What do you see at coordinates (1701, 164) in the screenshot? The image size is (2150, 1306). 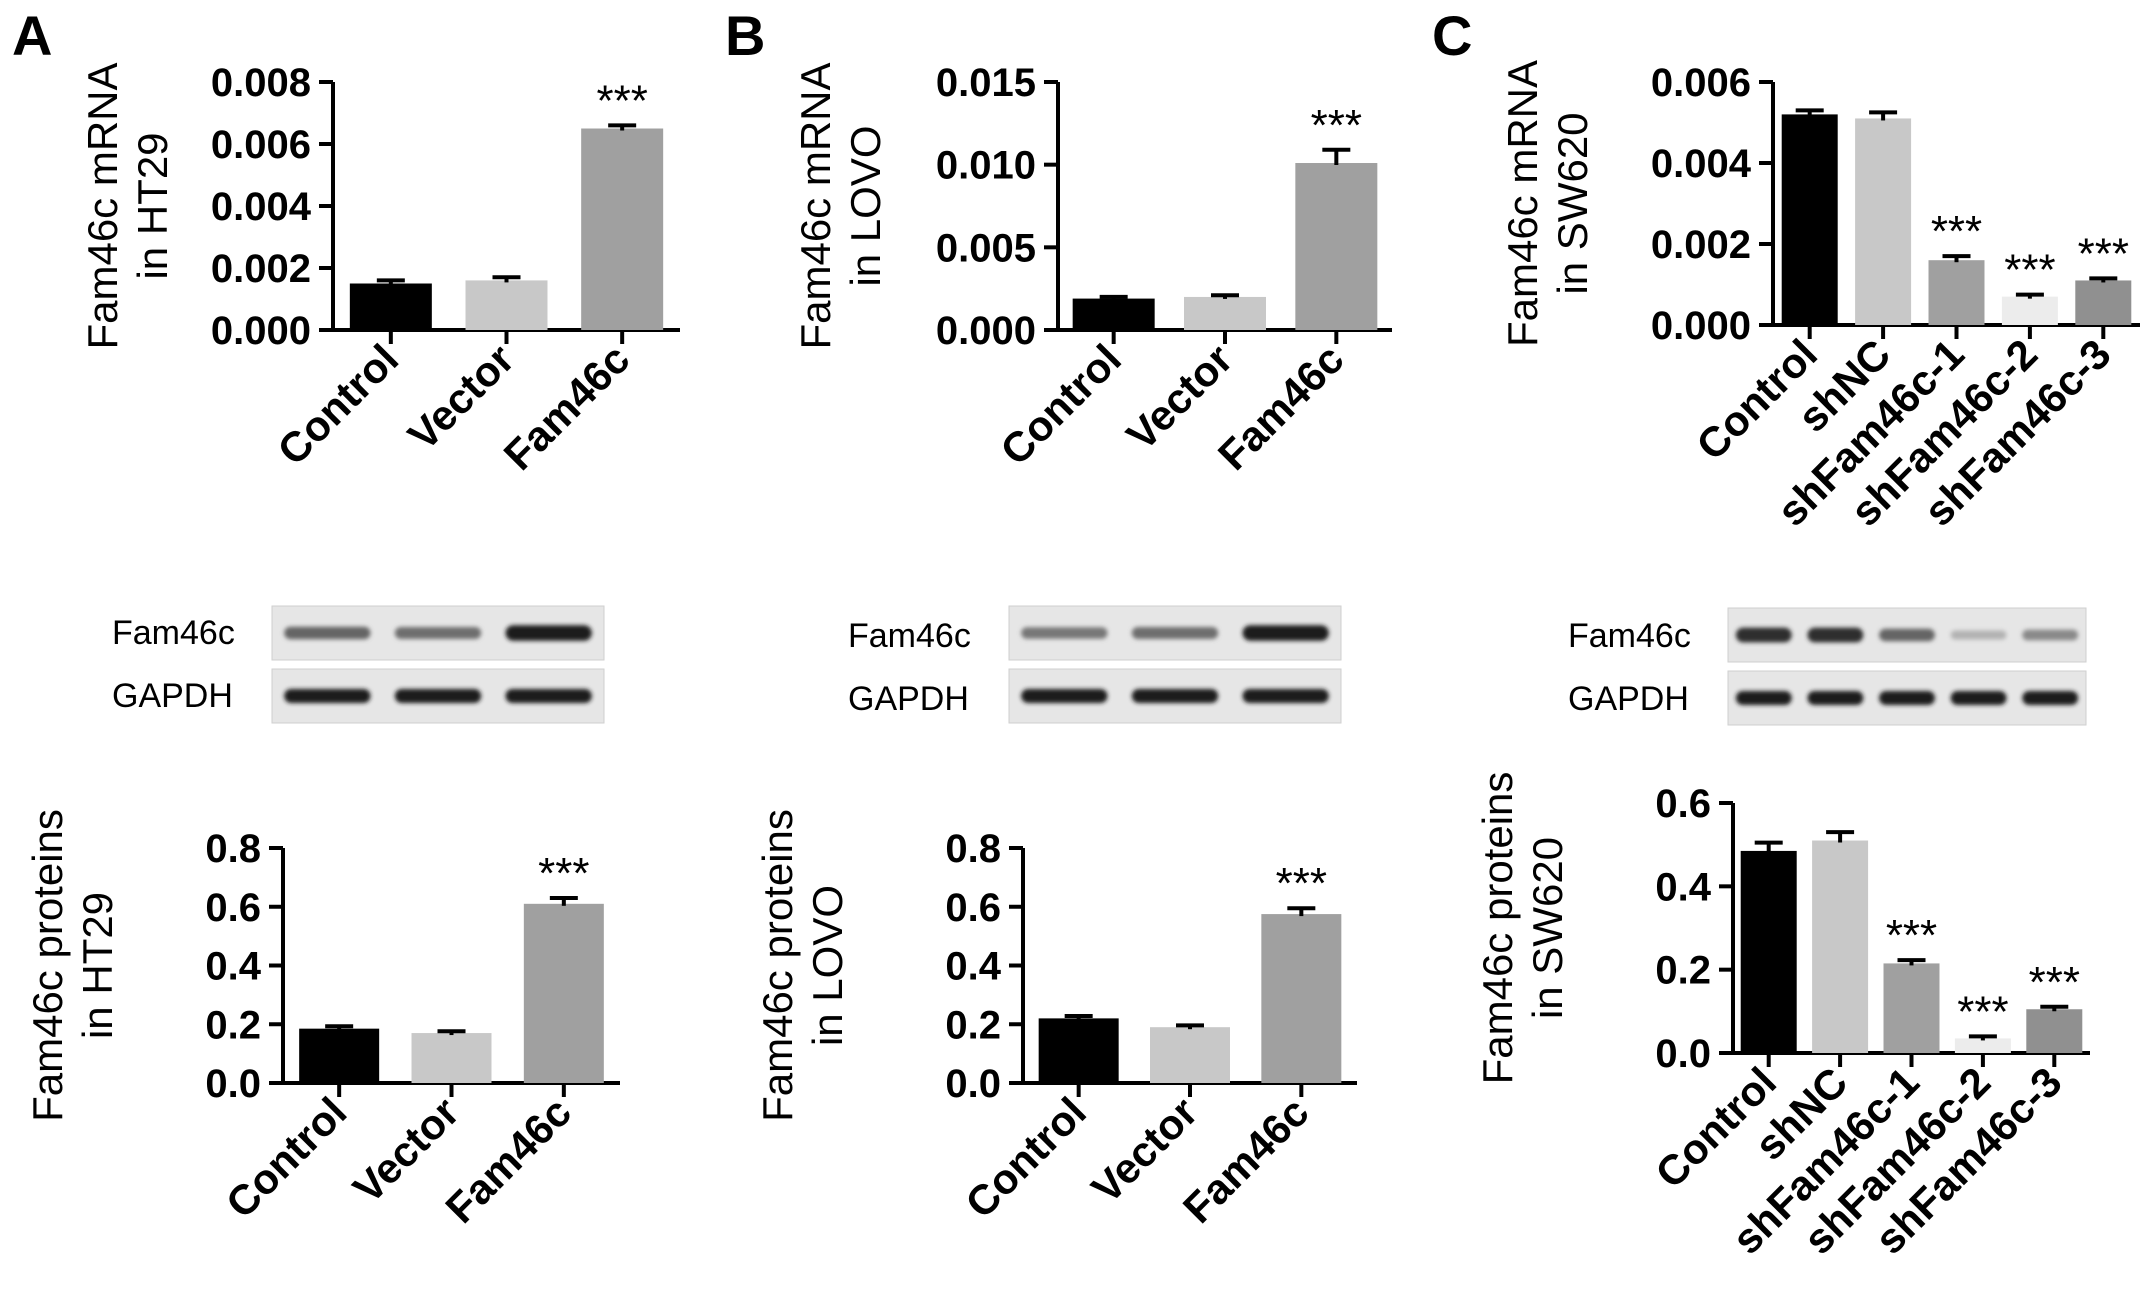 I see `c-mrna-y-tick-label: 0.004` at bounding box center [1701, 164].